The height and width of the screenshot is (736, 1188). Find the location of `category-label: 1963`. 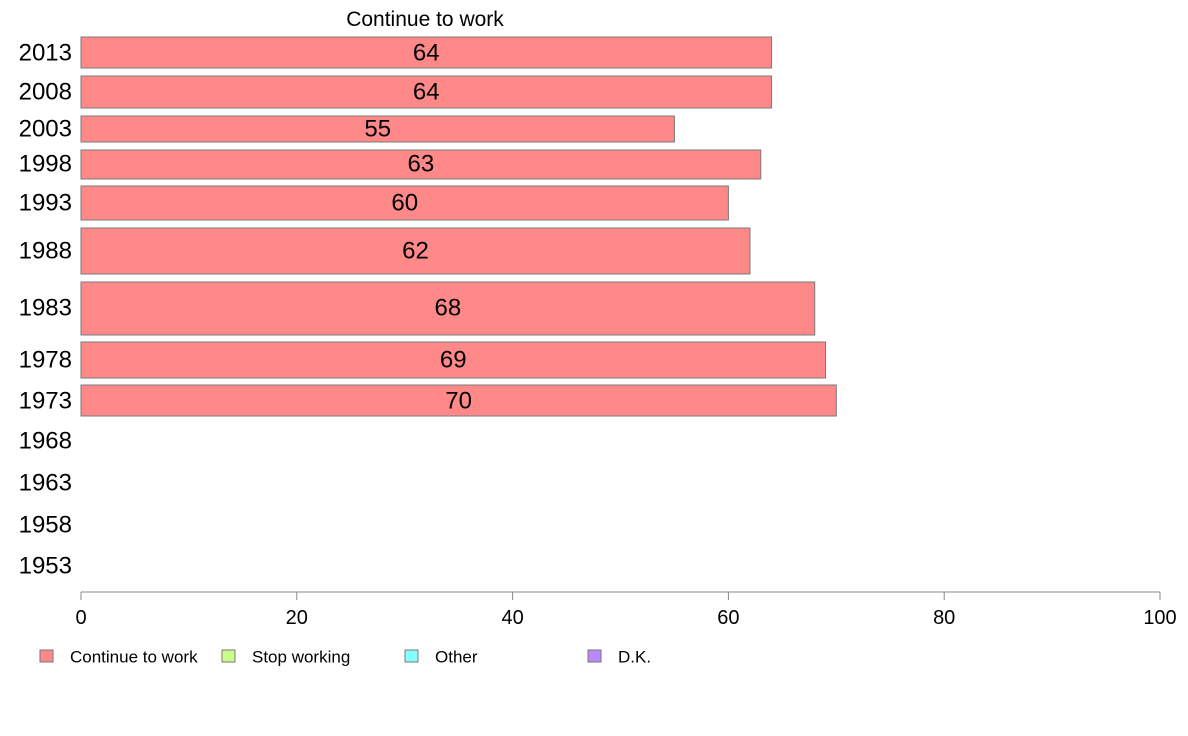

category-label: 1963 is located at coordinates (45, 483).